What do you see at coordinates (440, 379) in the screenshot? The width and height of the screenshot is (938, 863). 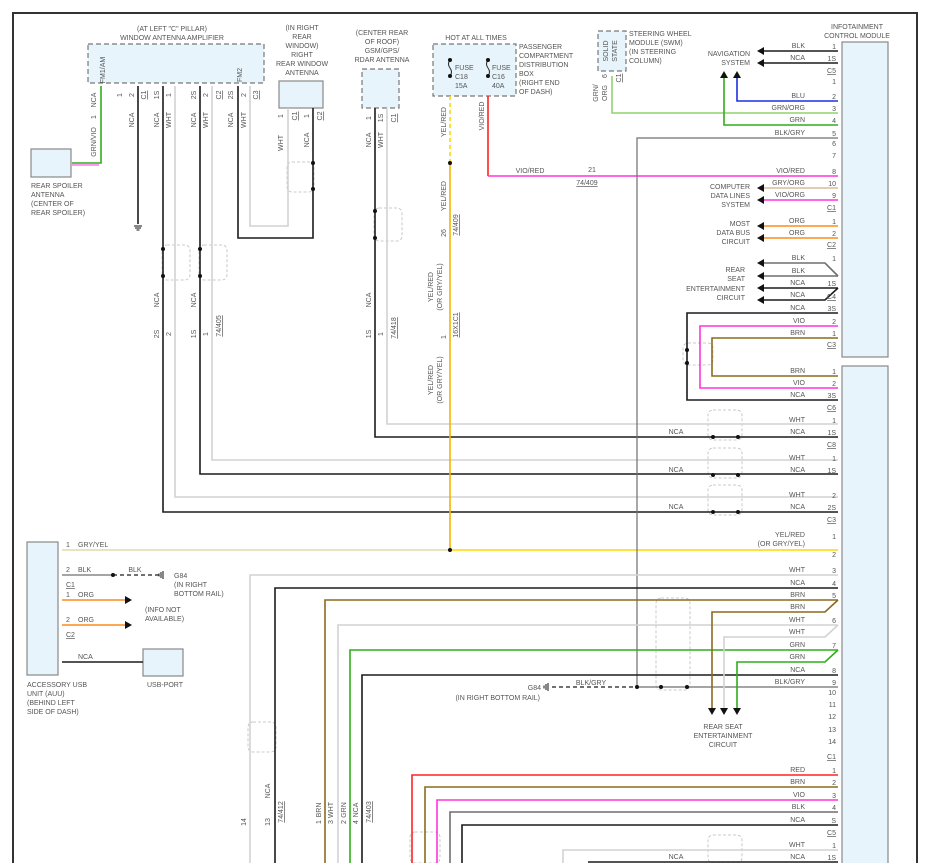 I see `wire-label: (OR GRY/YEL)` at bounding box center [440, 379].